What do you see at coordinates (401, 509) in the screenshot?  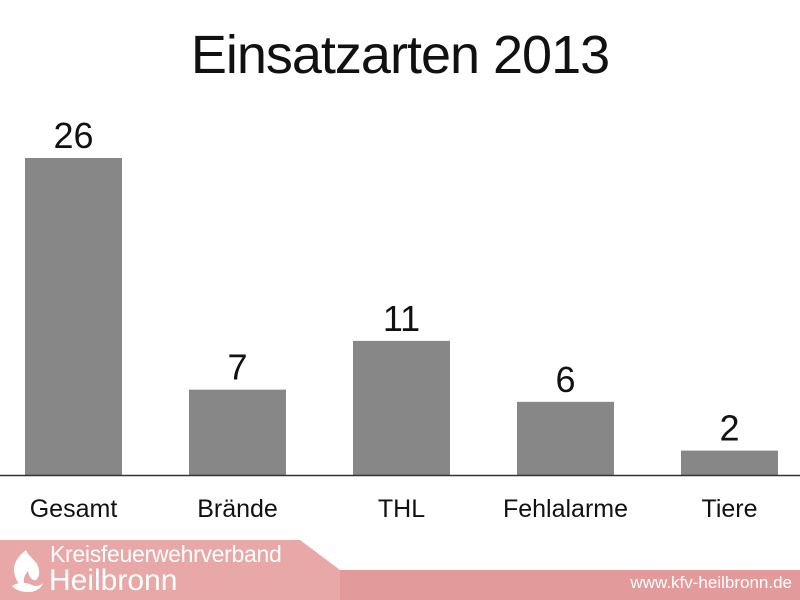 I see `category-label: THL` at bounding box center [401, 509].